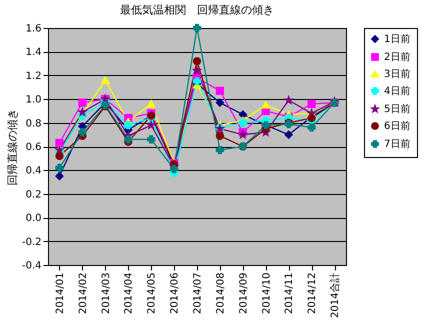 The width and height of the screenshot is (430, 328). Describe the element at coordinates (290, 293) in the screenshot. I see `x-tick-label: 2014/11` at that location.